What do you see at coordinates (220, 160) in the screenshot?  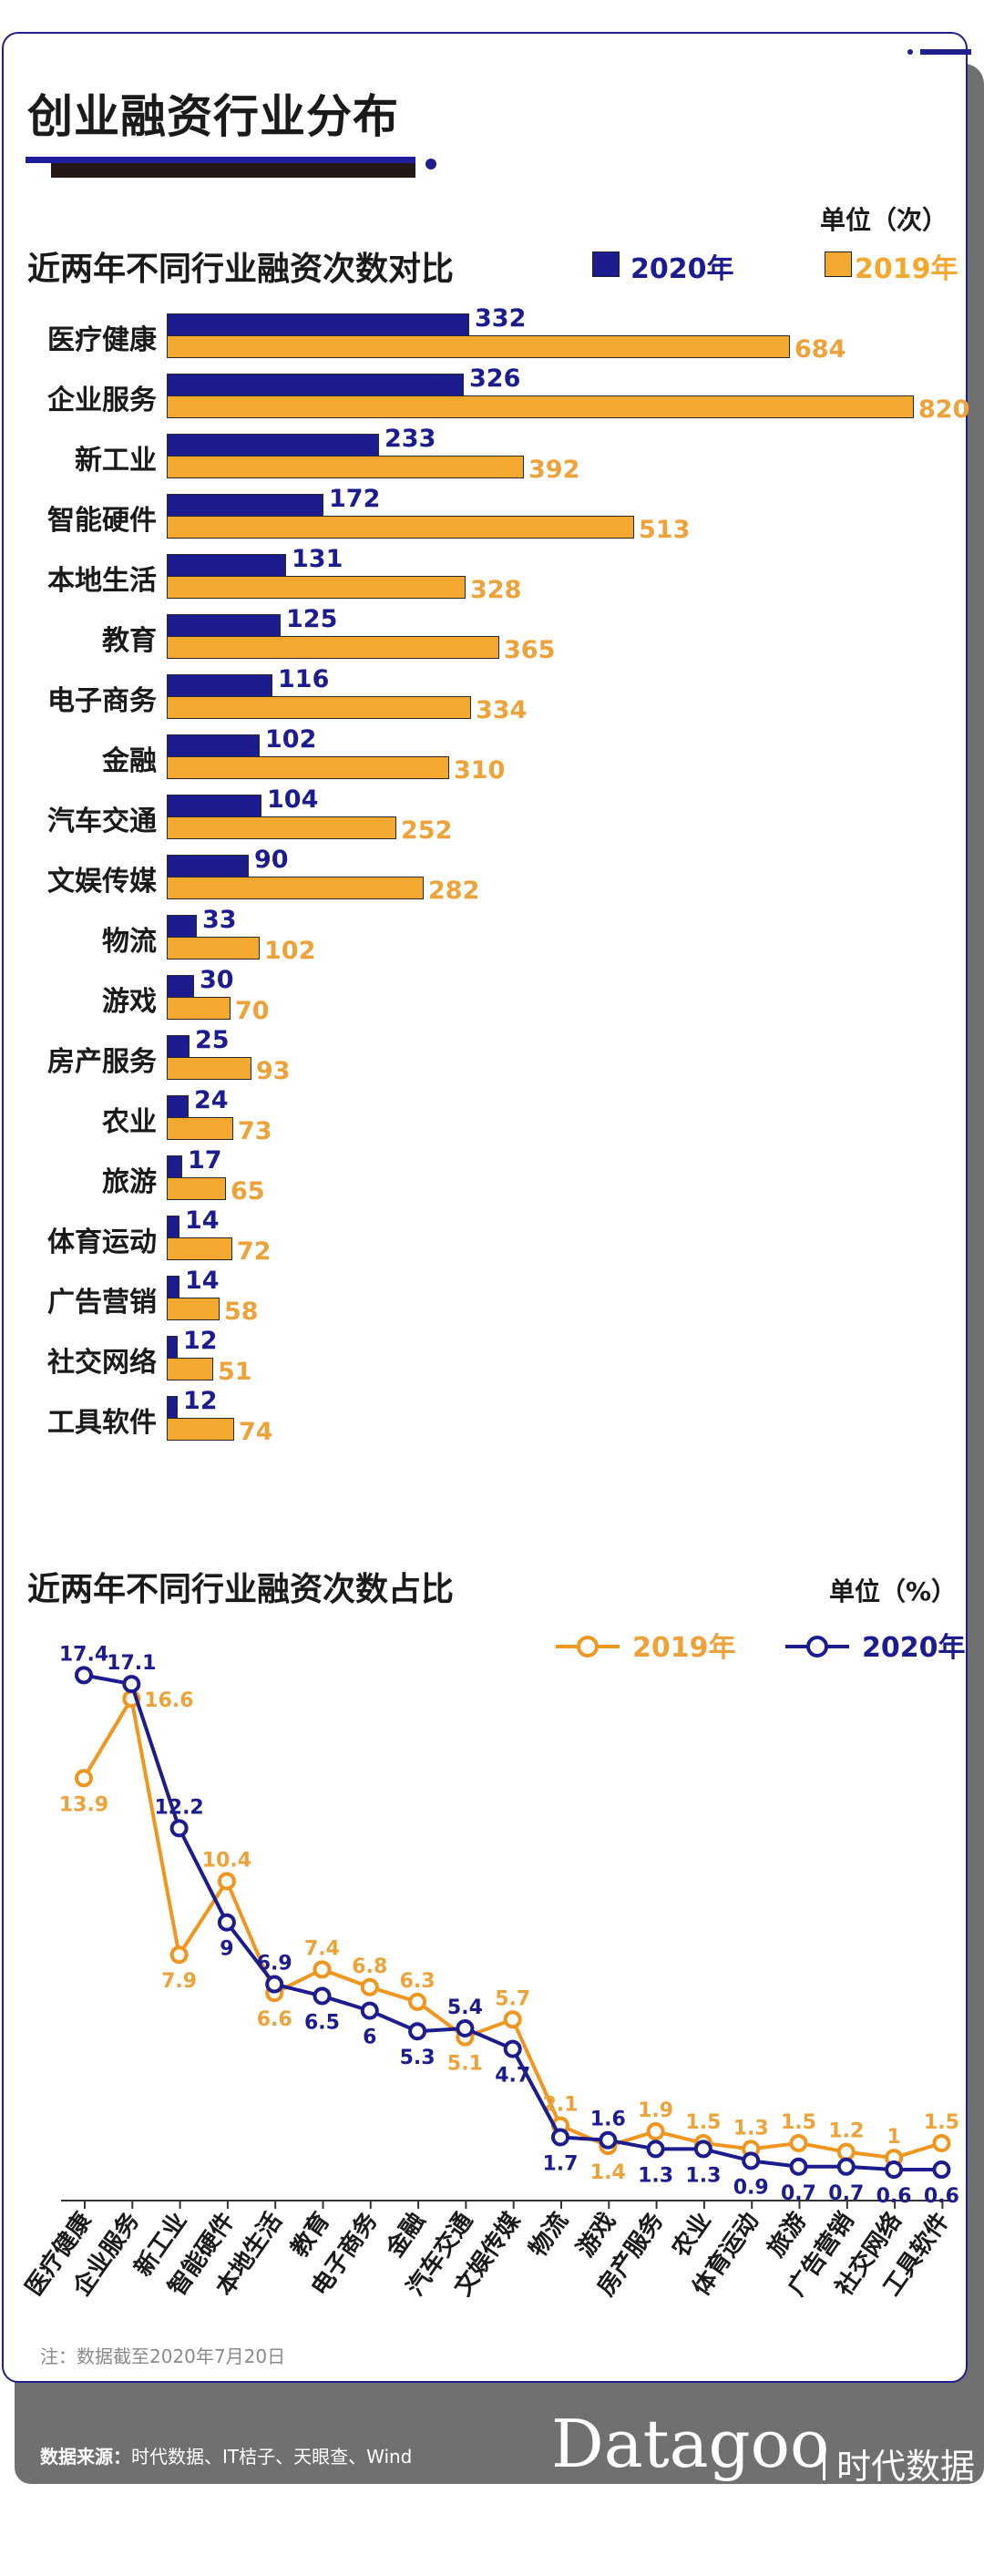 I see `title-underline-blue` at bounding box center [220, 160].